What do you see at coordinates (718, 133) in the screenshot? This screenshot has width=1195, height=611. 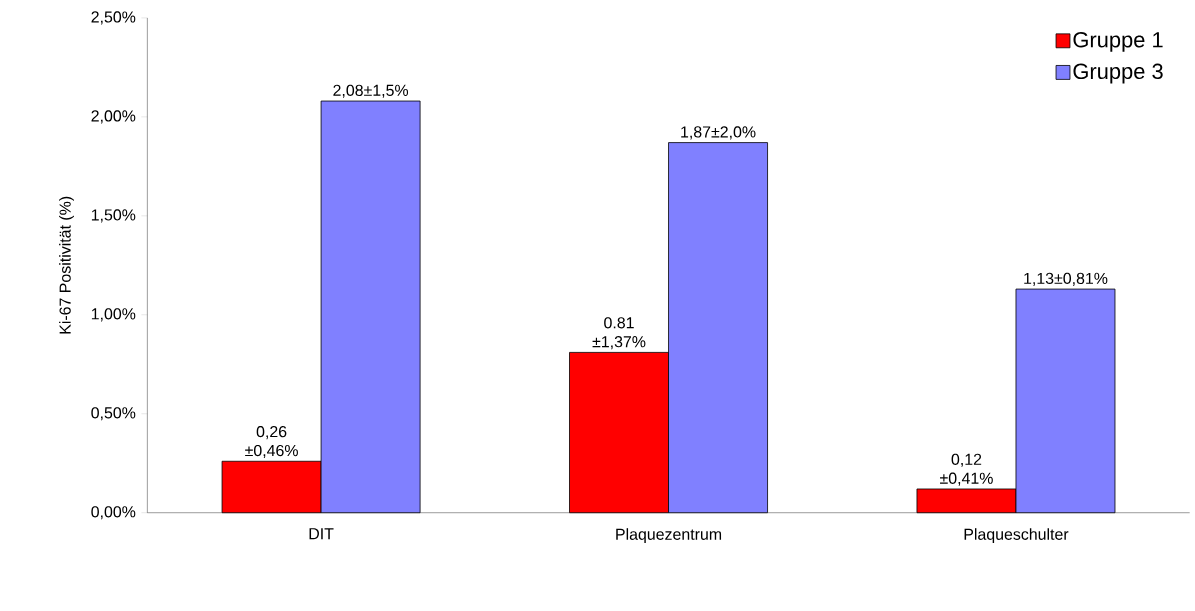 I see `data-label: 1,87±2,0%` at bounding box center [718, 133].